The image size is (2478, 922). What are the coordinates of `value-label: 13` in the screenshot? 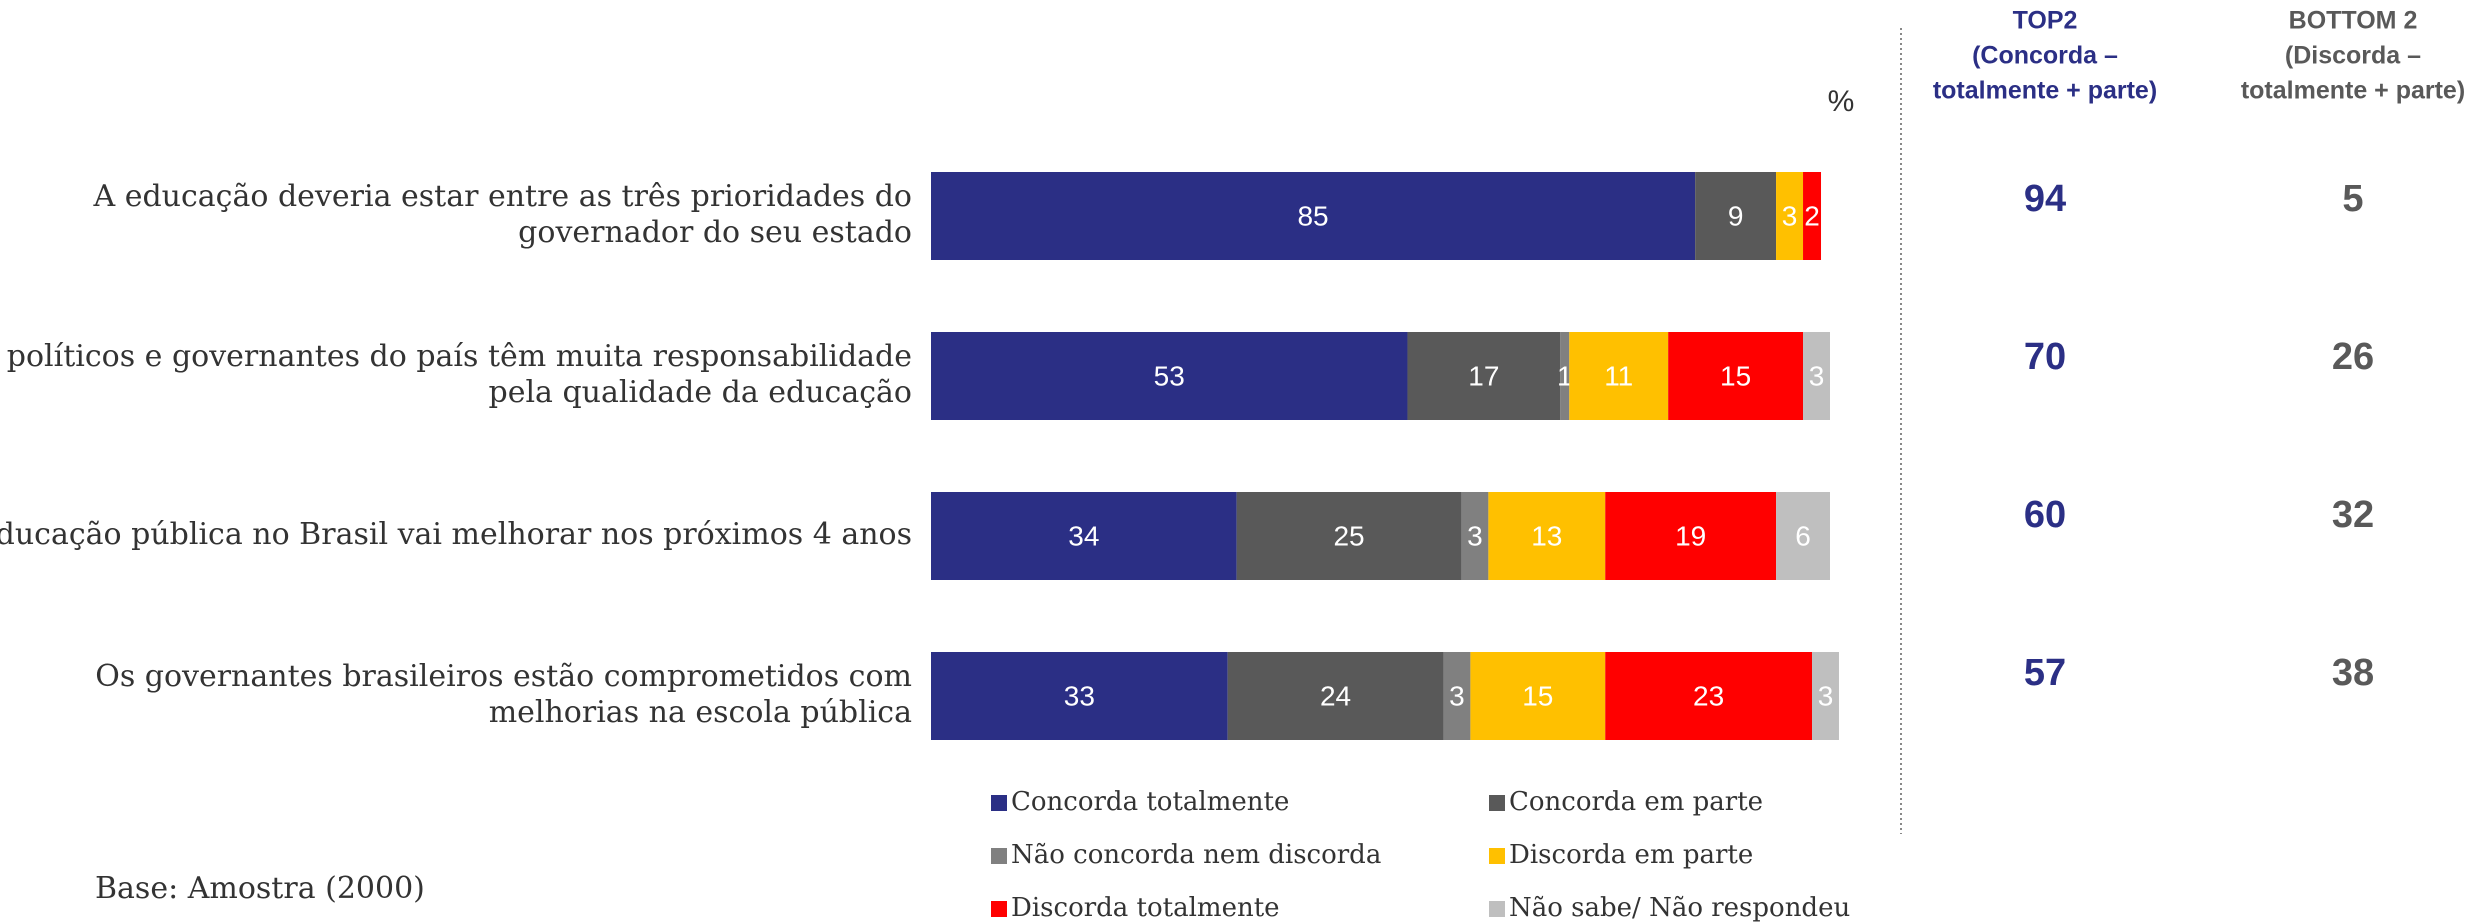 It's located at (1546, 535).